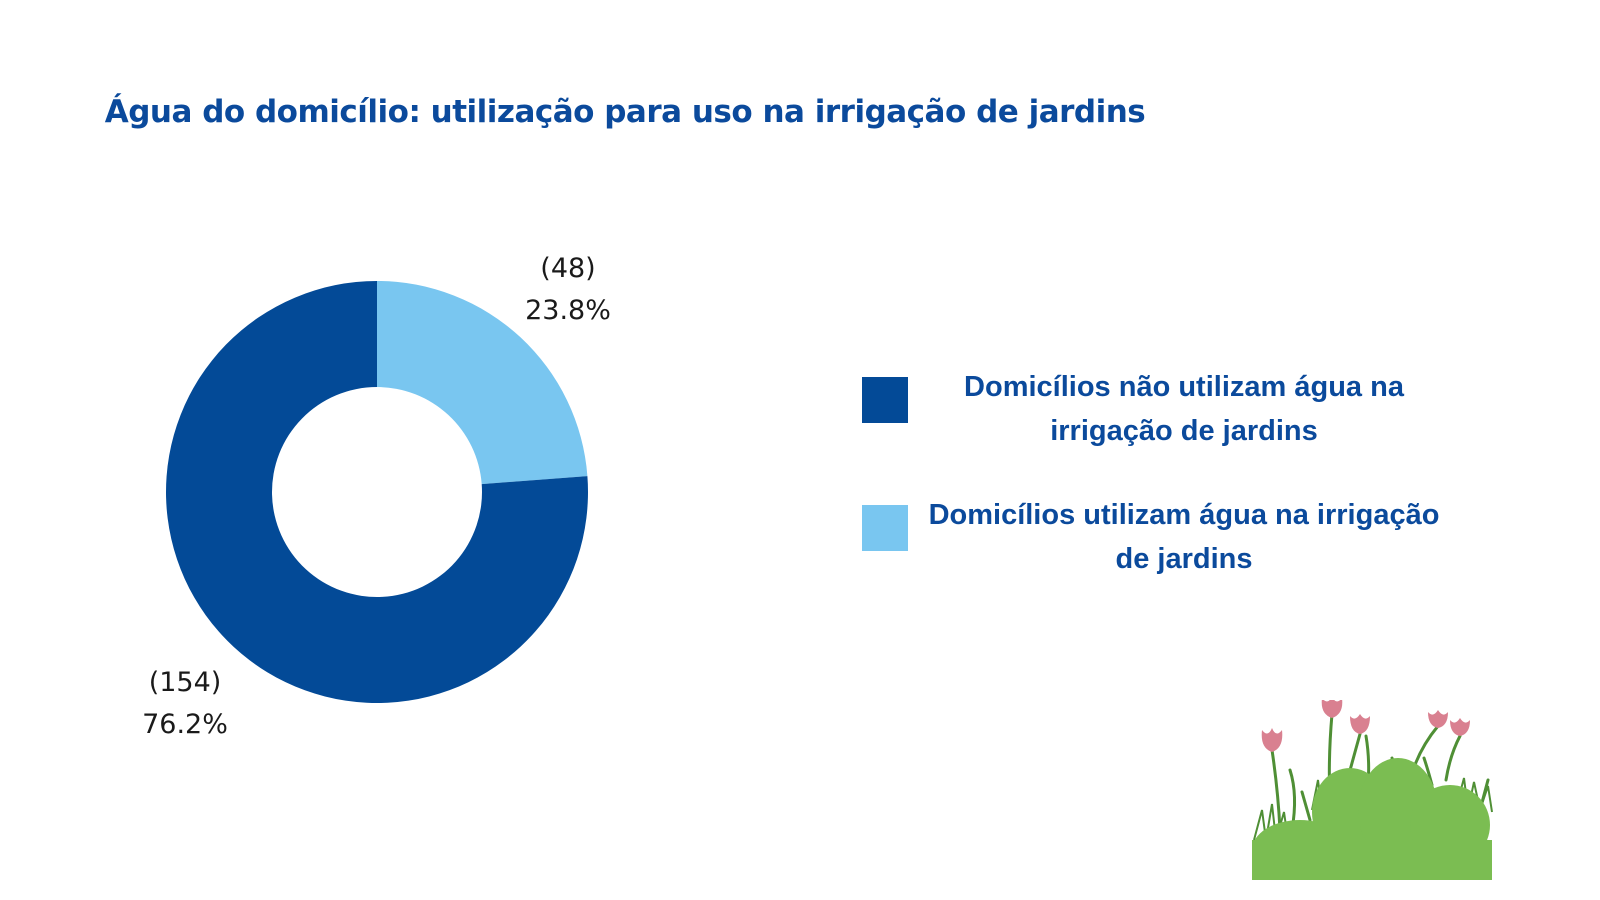  I want to click on slice-count-utilizam: (48), so click(568, 268).